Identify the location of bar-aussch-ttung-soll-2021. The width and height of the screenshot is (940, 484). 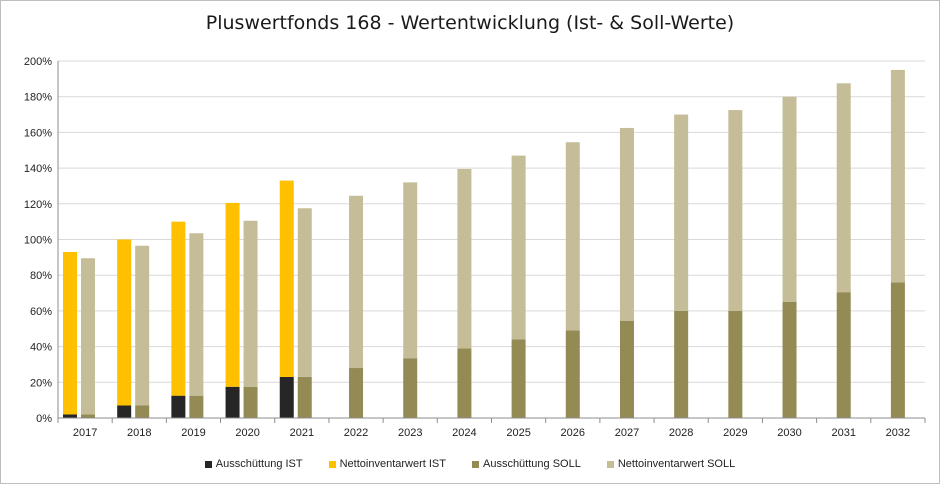
(304, 397).